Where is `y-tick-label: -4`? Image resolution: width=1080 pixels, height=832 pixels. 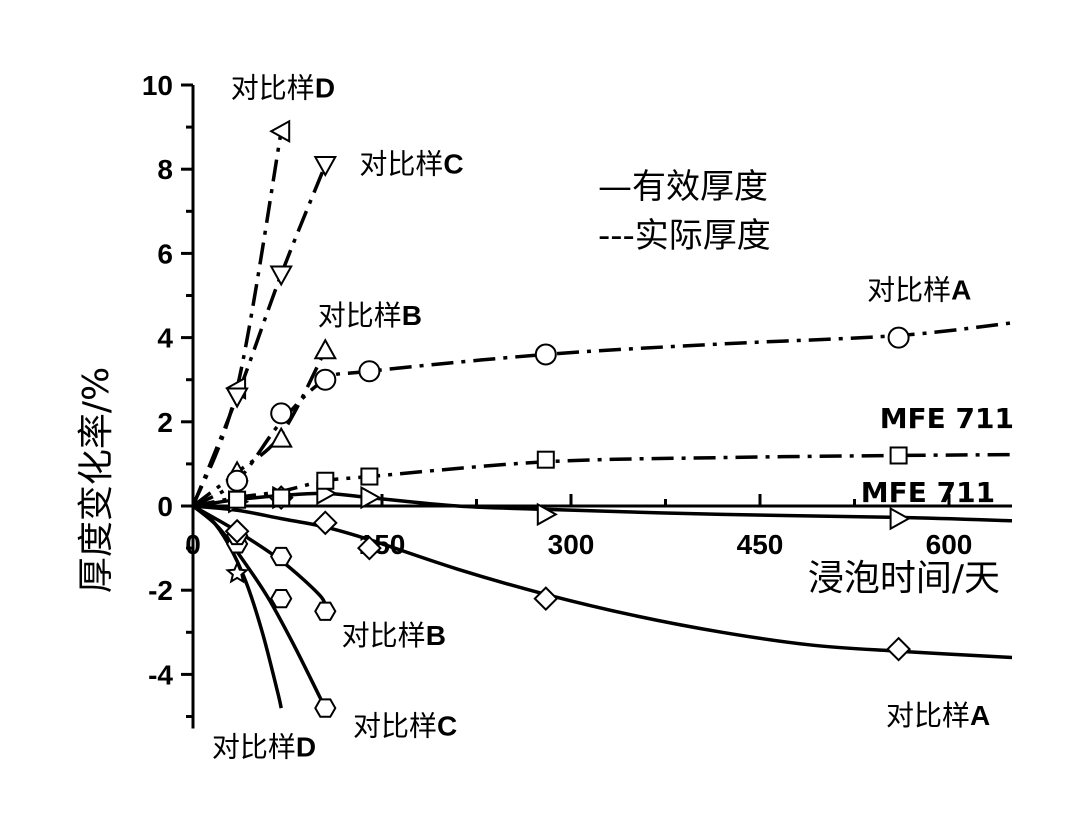 y-tick-label: -4 is located at coordinates (160, 674).